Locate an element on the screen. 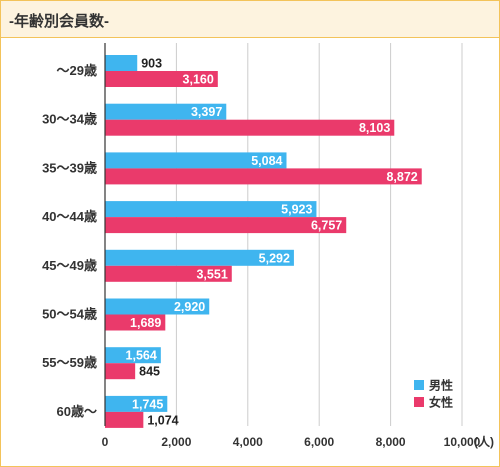 Image resolution: width=500 pixels, height=467 pixels. legend-label: 女性 is located at coordinates (441, 402).